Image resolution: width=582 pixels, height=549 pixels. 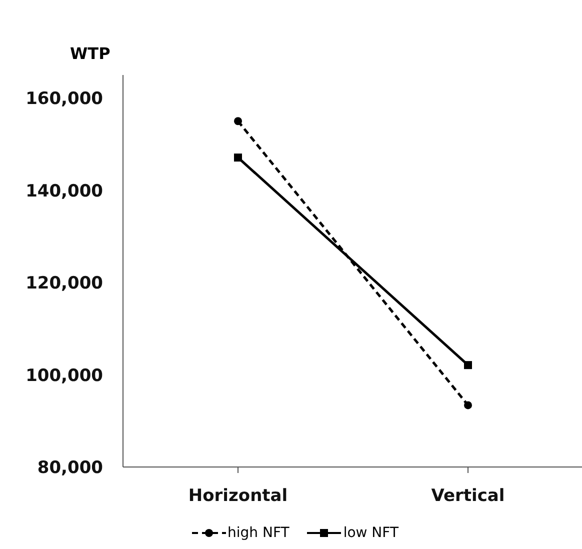 I want to click on y-tick-label: 140,000, so click(x=65, y=191).